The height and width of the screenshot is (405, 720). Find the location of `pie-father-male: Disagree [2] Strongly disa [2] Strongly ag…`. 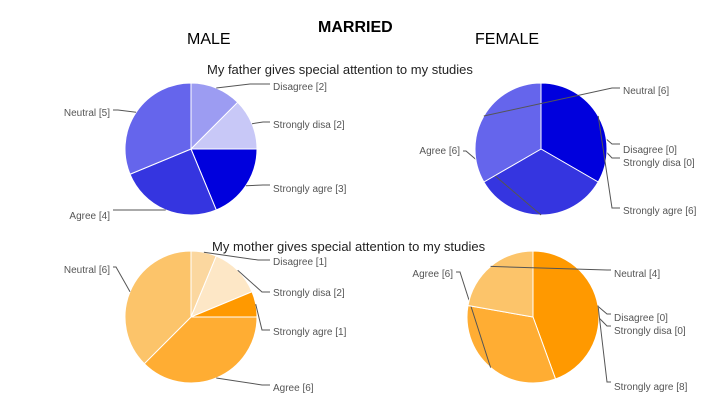

pie-father-male: Disagree [2] Strongly disa [2] Strongly ag… is located at coordinates (205, 152).